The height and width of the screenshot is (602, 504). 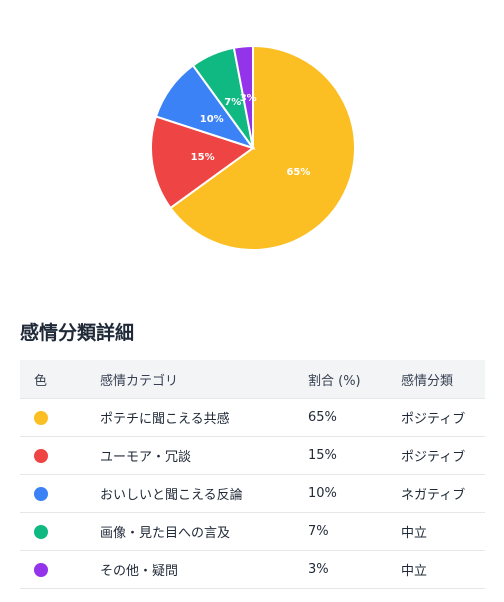 What do you see at coordinates (204, 379) in the screenshot?
I see `header-category: 感情カテゴリ` at bounding box center [204, 379].